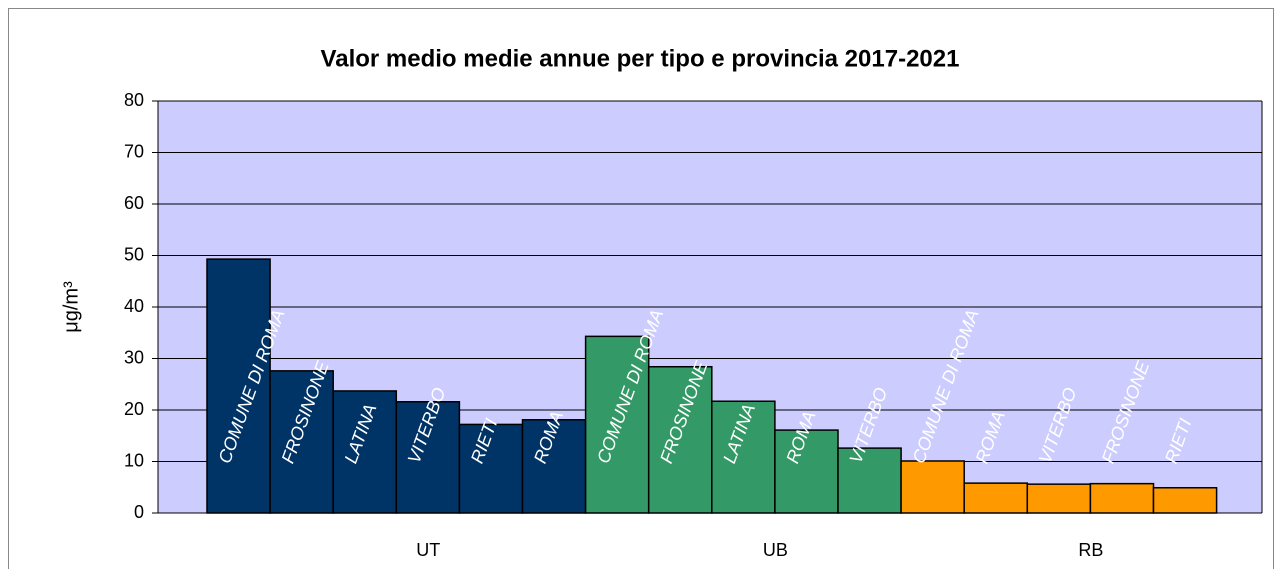 Image resolution: width=1282 pixels, height=569 pixels. I want to click on y-tick-label: 10, so click(134, 460).